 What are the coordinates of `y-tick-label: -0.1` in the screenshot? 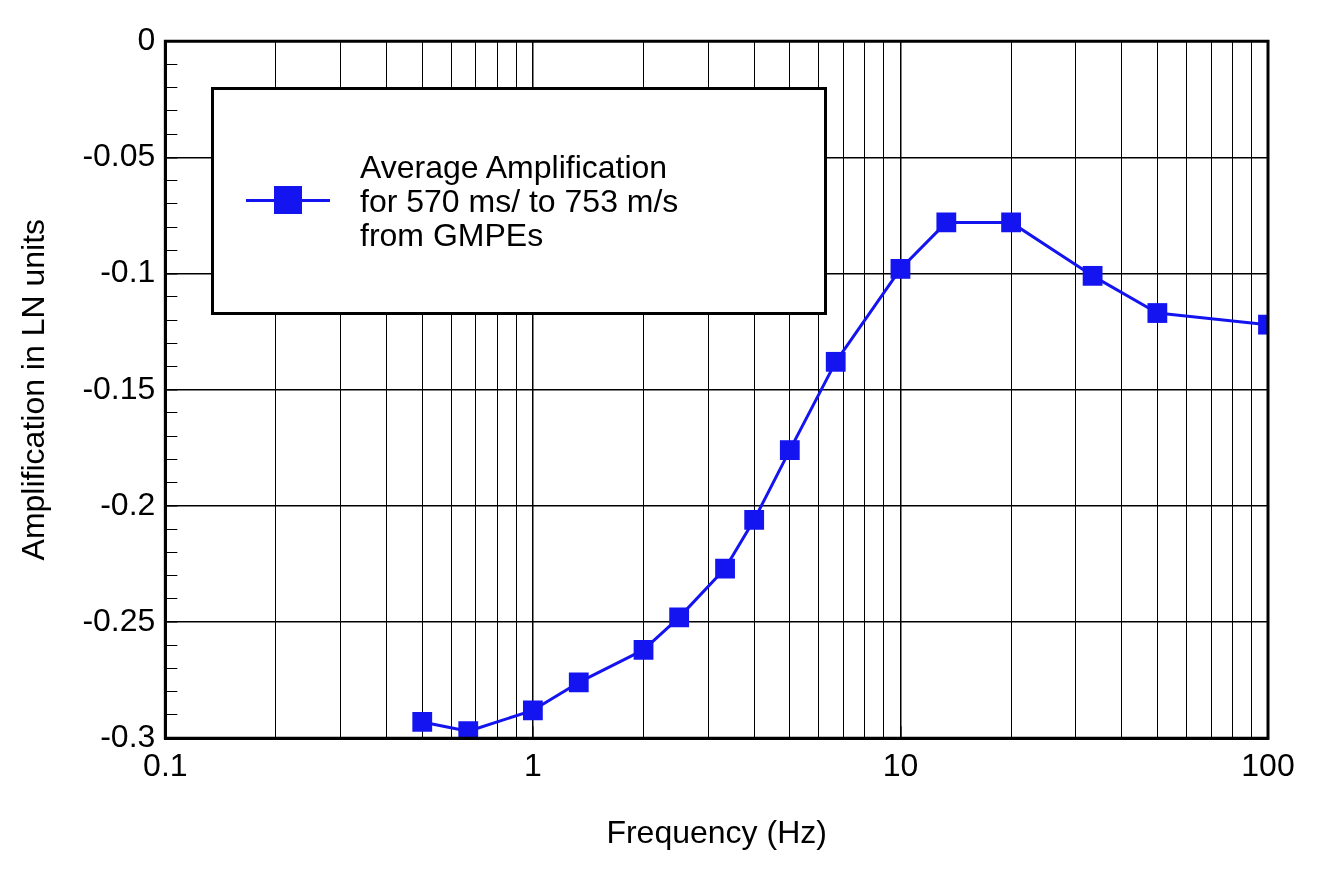 It's located at (128, 271).